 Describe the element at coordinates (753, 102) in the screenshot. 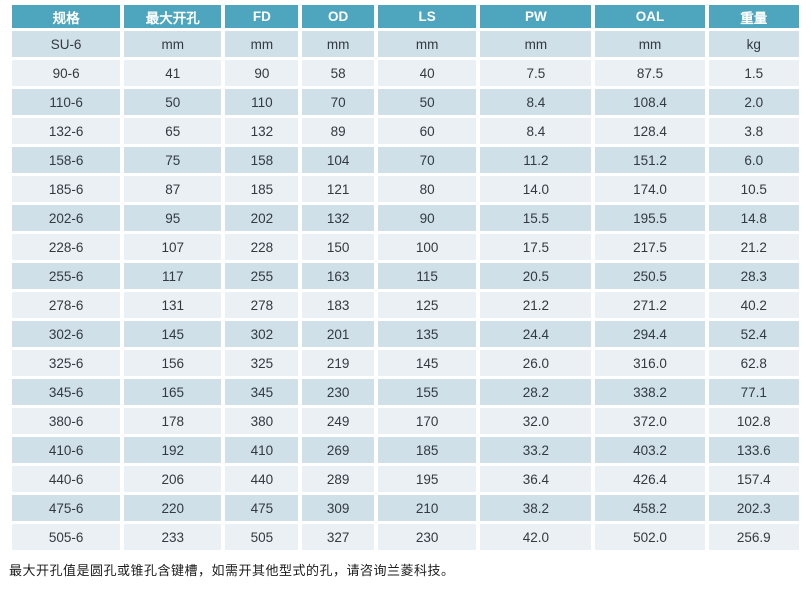

I see `table-cell: 2.0` at that location.